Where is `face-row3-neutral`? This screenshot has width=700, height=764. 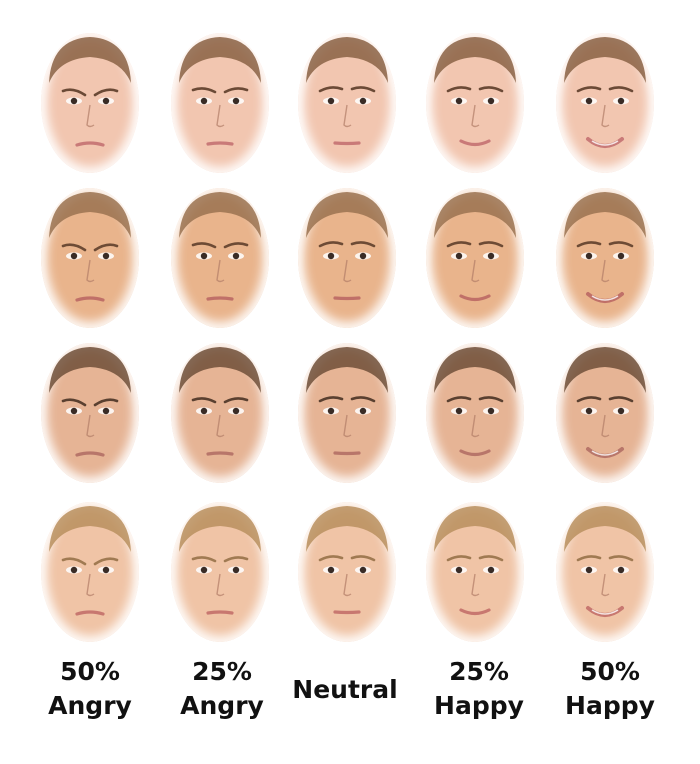
face-row3-neutral is located at coordinates (347, 413).